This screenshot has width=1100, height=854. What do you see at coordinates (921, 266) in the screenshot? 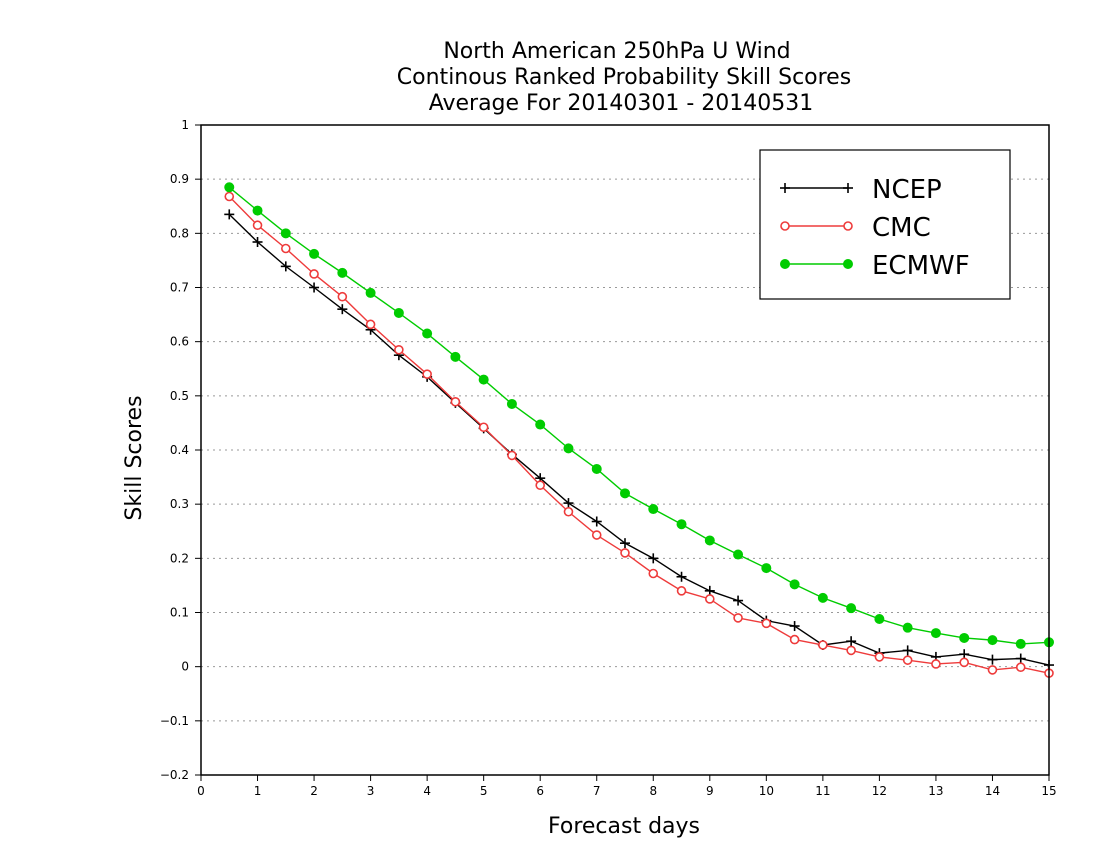
I see `legend-ecmwf-label: ECMWF` at bounding box center [921, 266].